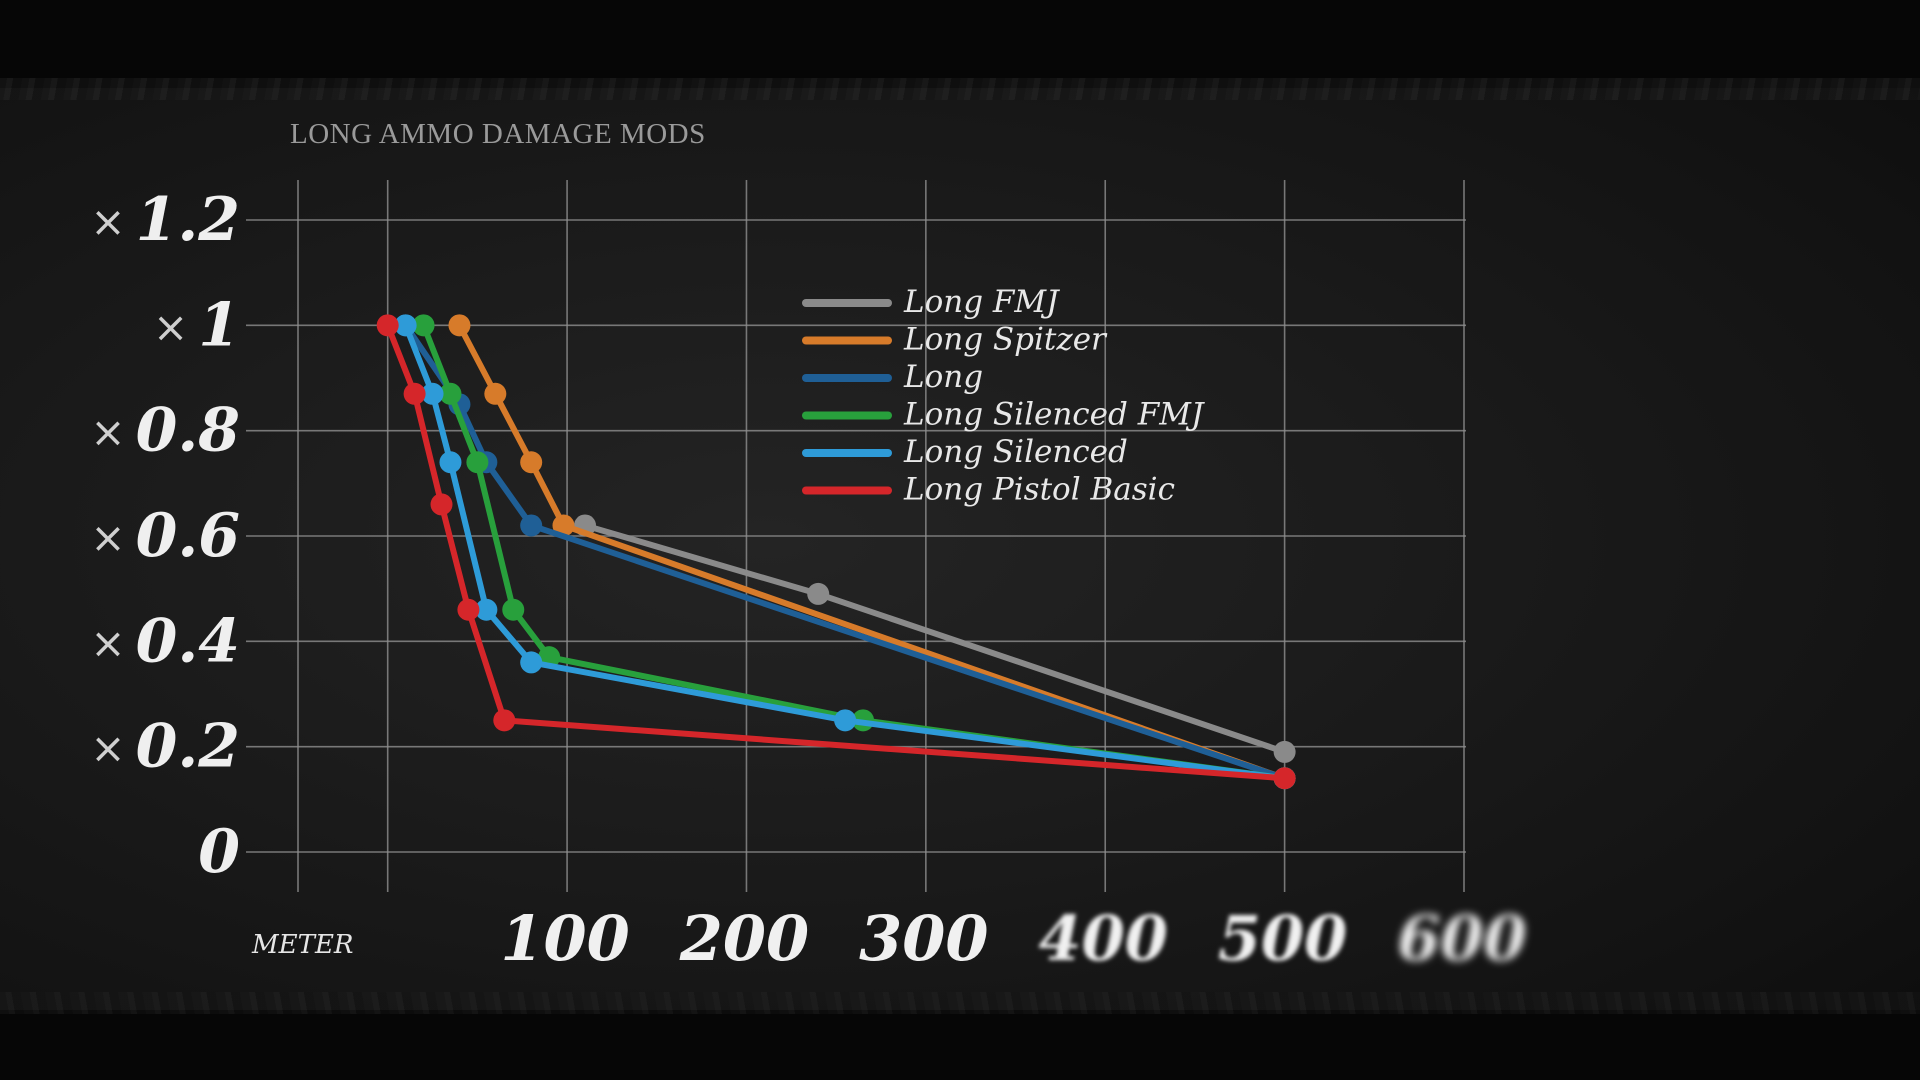 This screenshot has width=1920, height=1080. What do you see at coordinates (1461, 938) in the screenshot?
I see `x-tick-label: 600` at bounding box center [1461, 938].